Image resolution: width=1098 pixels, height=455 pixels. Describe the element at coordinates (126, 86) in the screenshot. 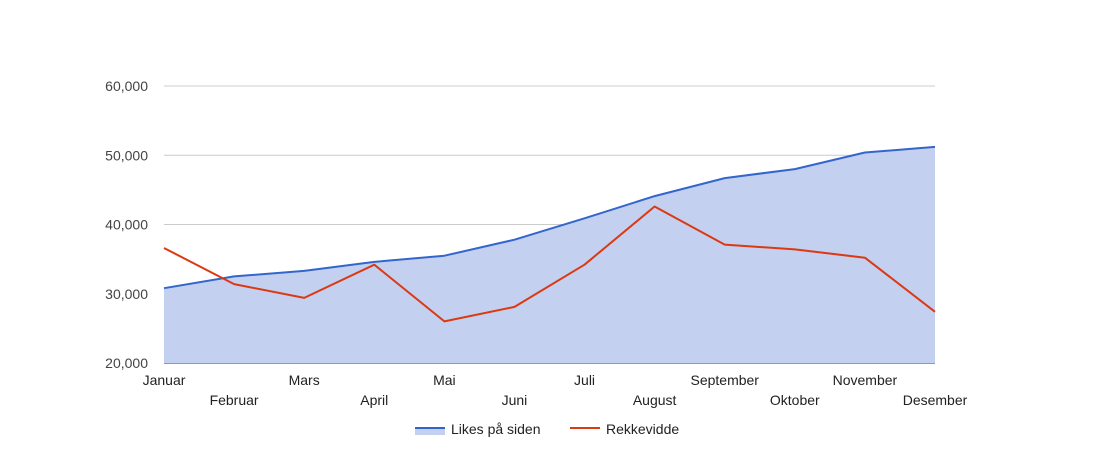

I see `y-tick-label: 60,000` at that location.